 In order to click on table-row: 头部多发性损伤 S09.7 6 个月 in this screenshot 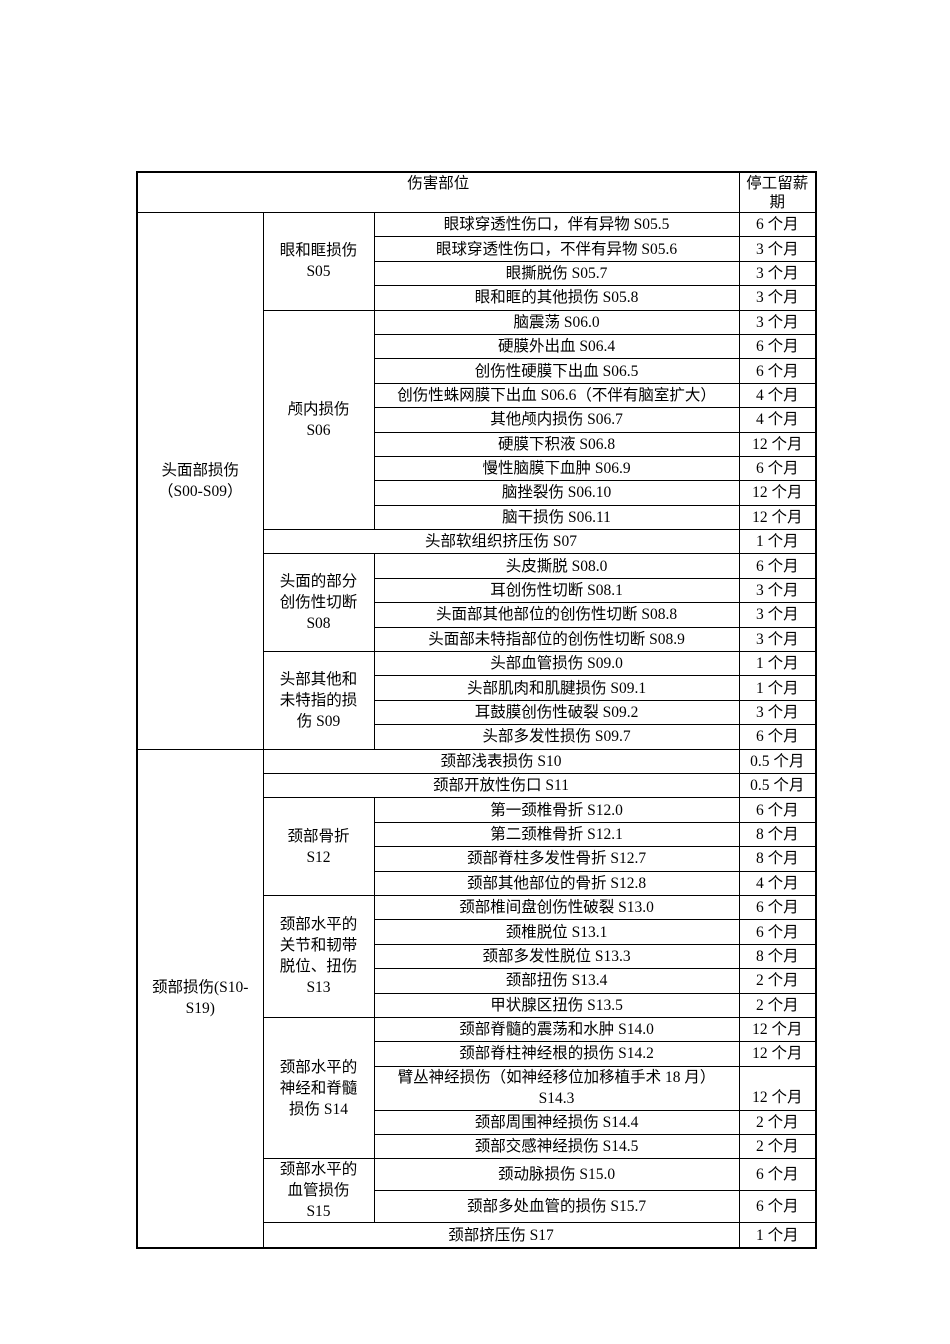, I will do `click(477, 737)`.